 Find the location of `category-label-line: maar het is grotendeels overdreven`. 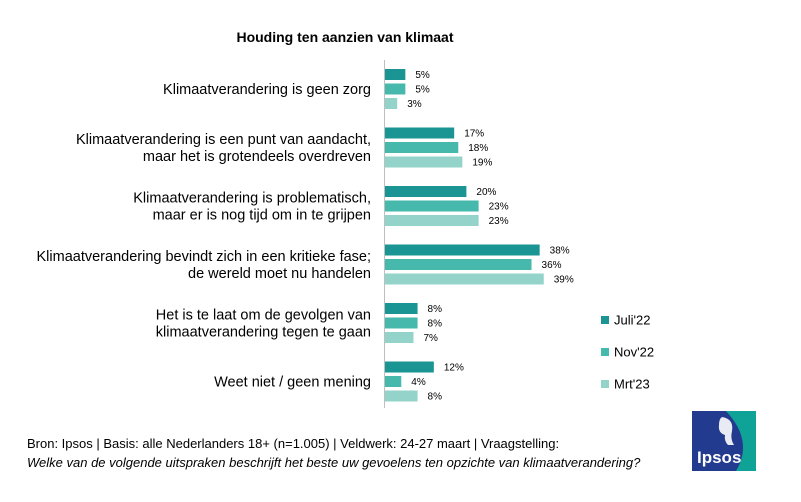

category-label-line: maar het is grotendeels overdreven is located at coordinates (257, 157).